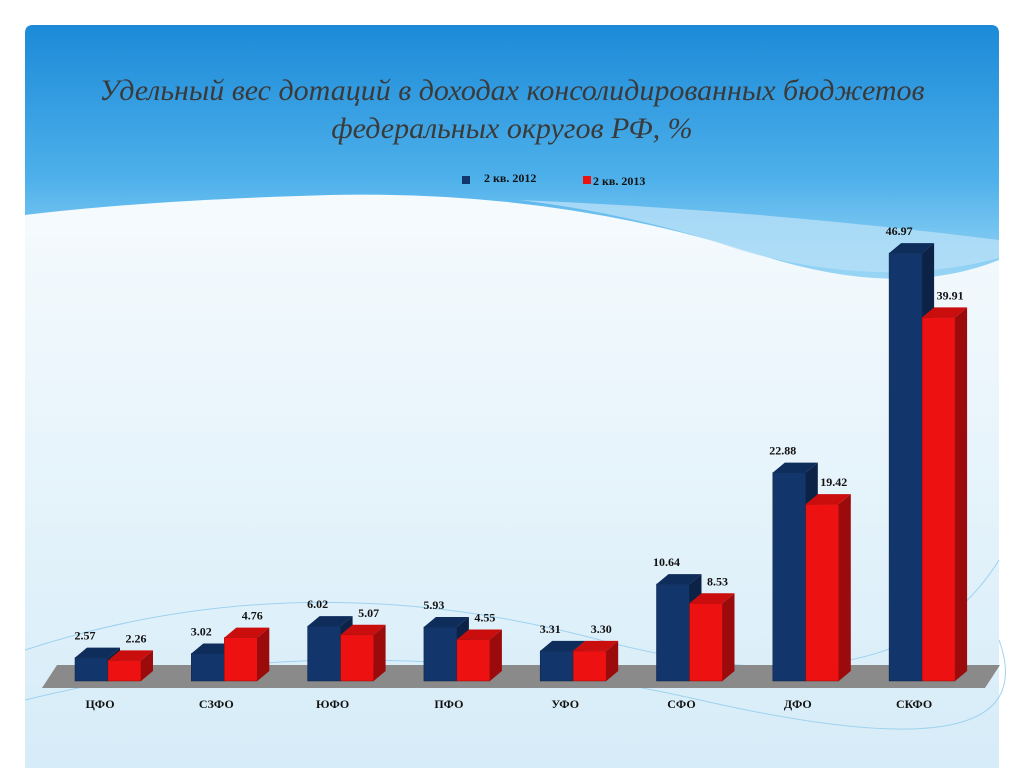 The height and width of the screenshot is (768, 1024). I want to click on data-label: 19.42, so click(833, 482).